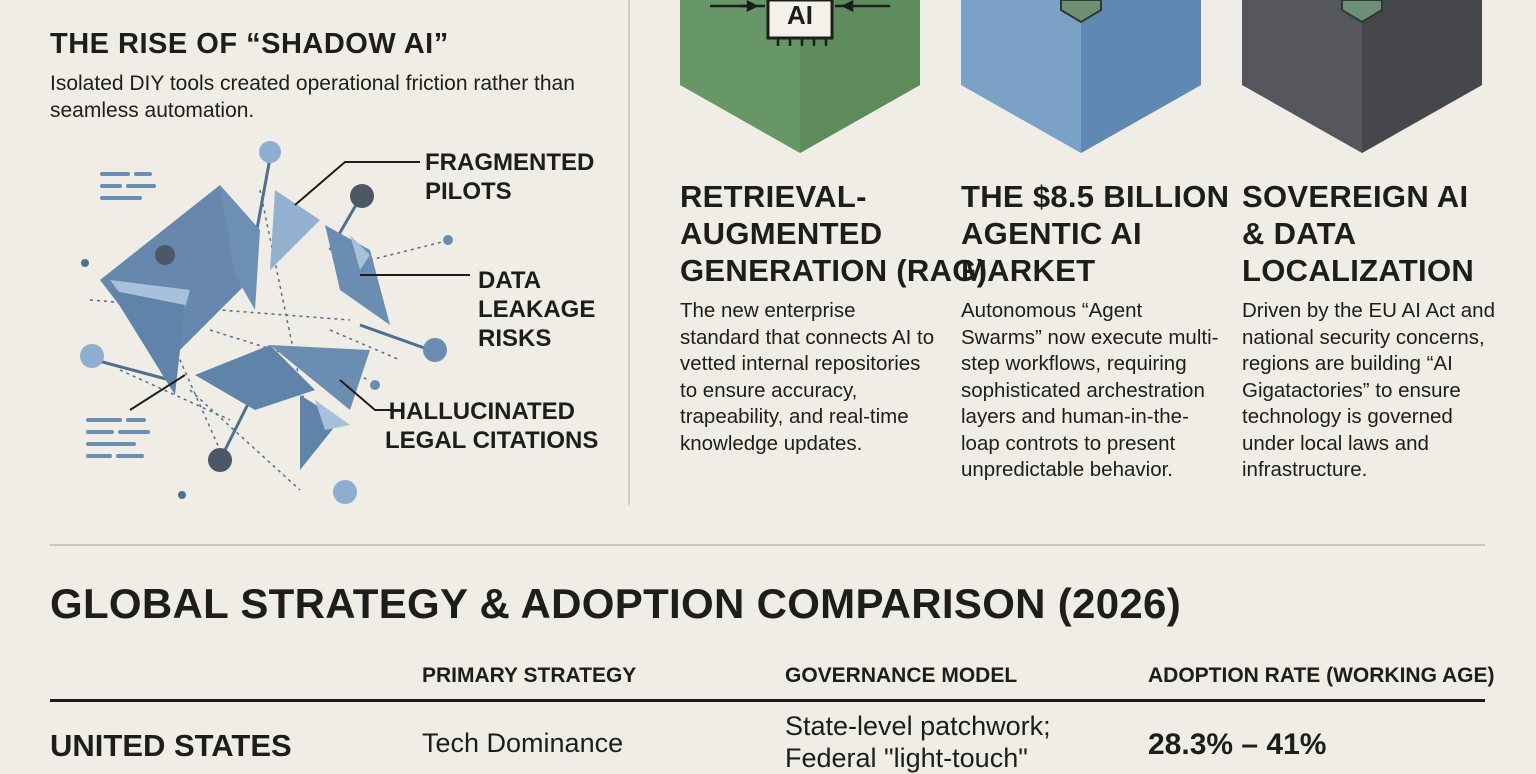 Image resolution: width=1536 pixels, height=774 pixels. What do you see at coordinates (781, 233) in the screenshot?
I see `title-line: AUGMENTED` at bounding box center [781, 233].